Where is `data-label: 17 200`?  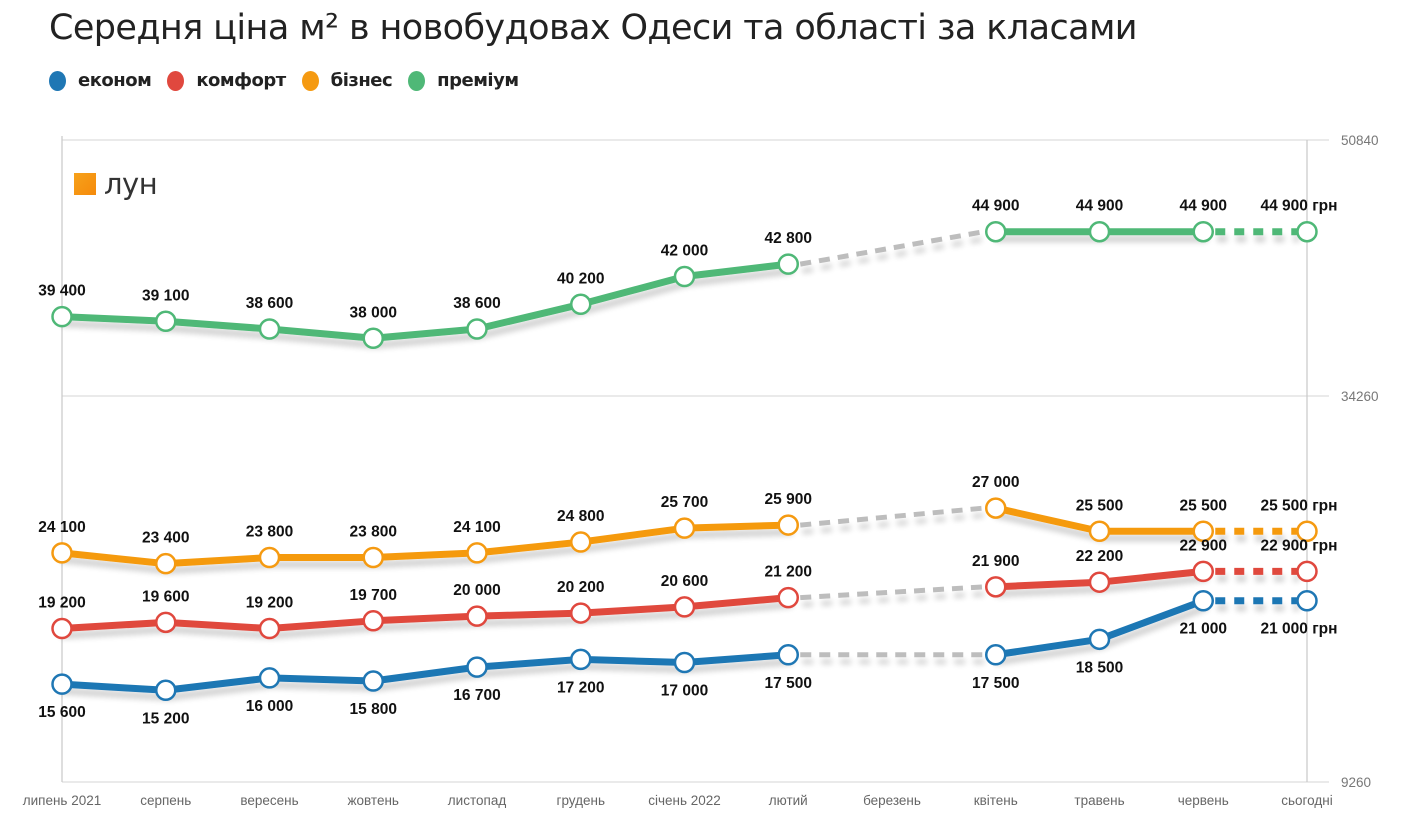
data-label: 17 200 is located at coordinates (580, 687).